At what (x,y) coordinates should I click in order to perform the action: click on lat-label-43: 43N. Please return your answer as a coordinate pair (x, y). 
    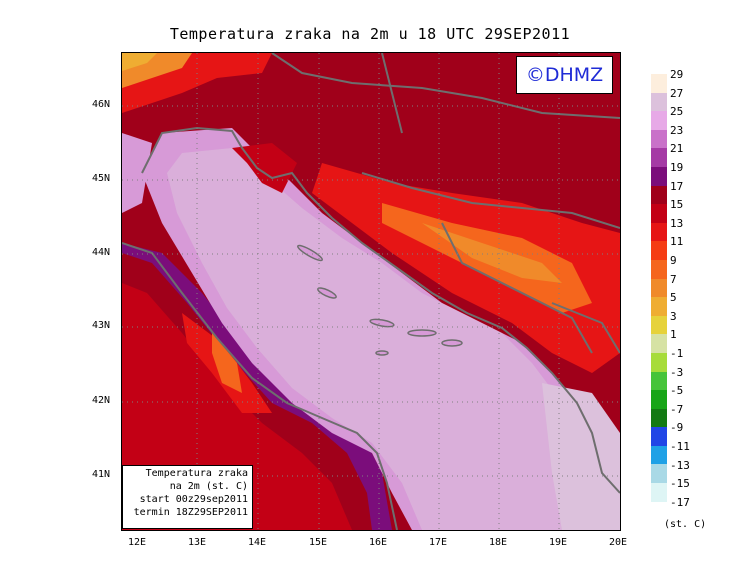
    Looking at the image, I should click on (101, 325).